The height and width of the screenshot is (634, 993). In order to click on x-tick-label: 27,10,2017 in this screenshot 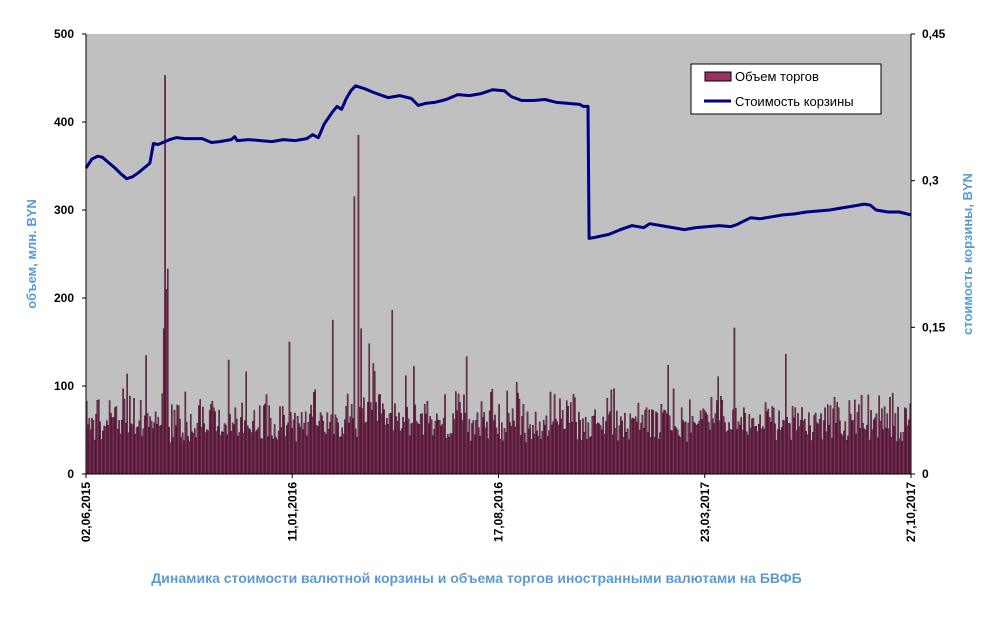, I will do `click(911, 512)`.